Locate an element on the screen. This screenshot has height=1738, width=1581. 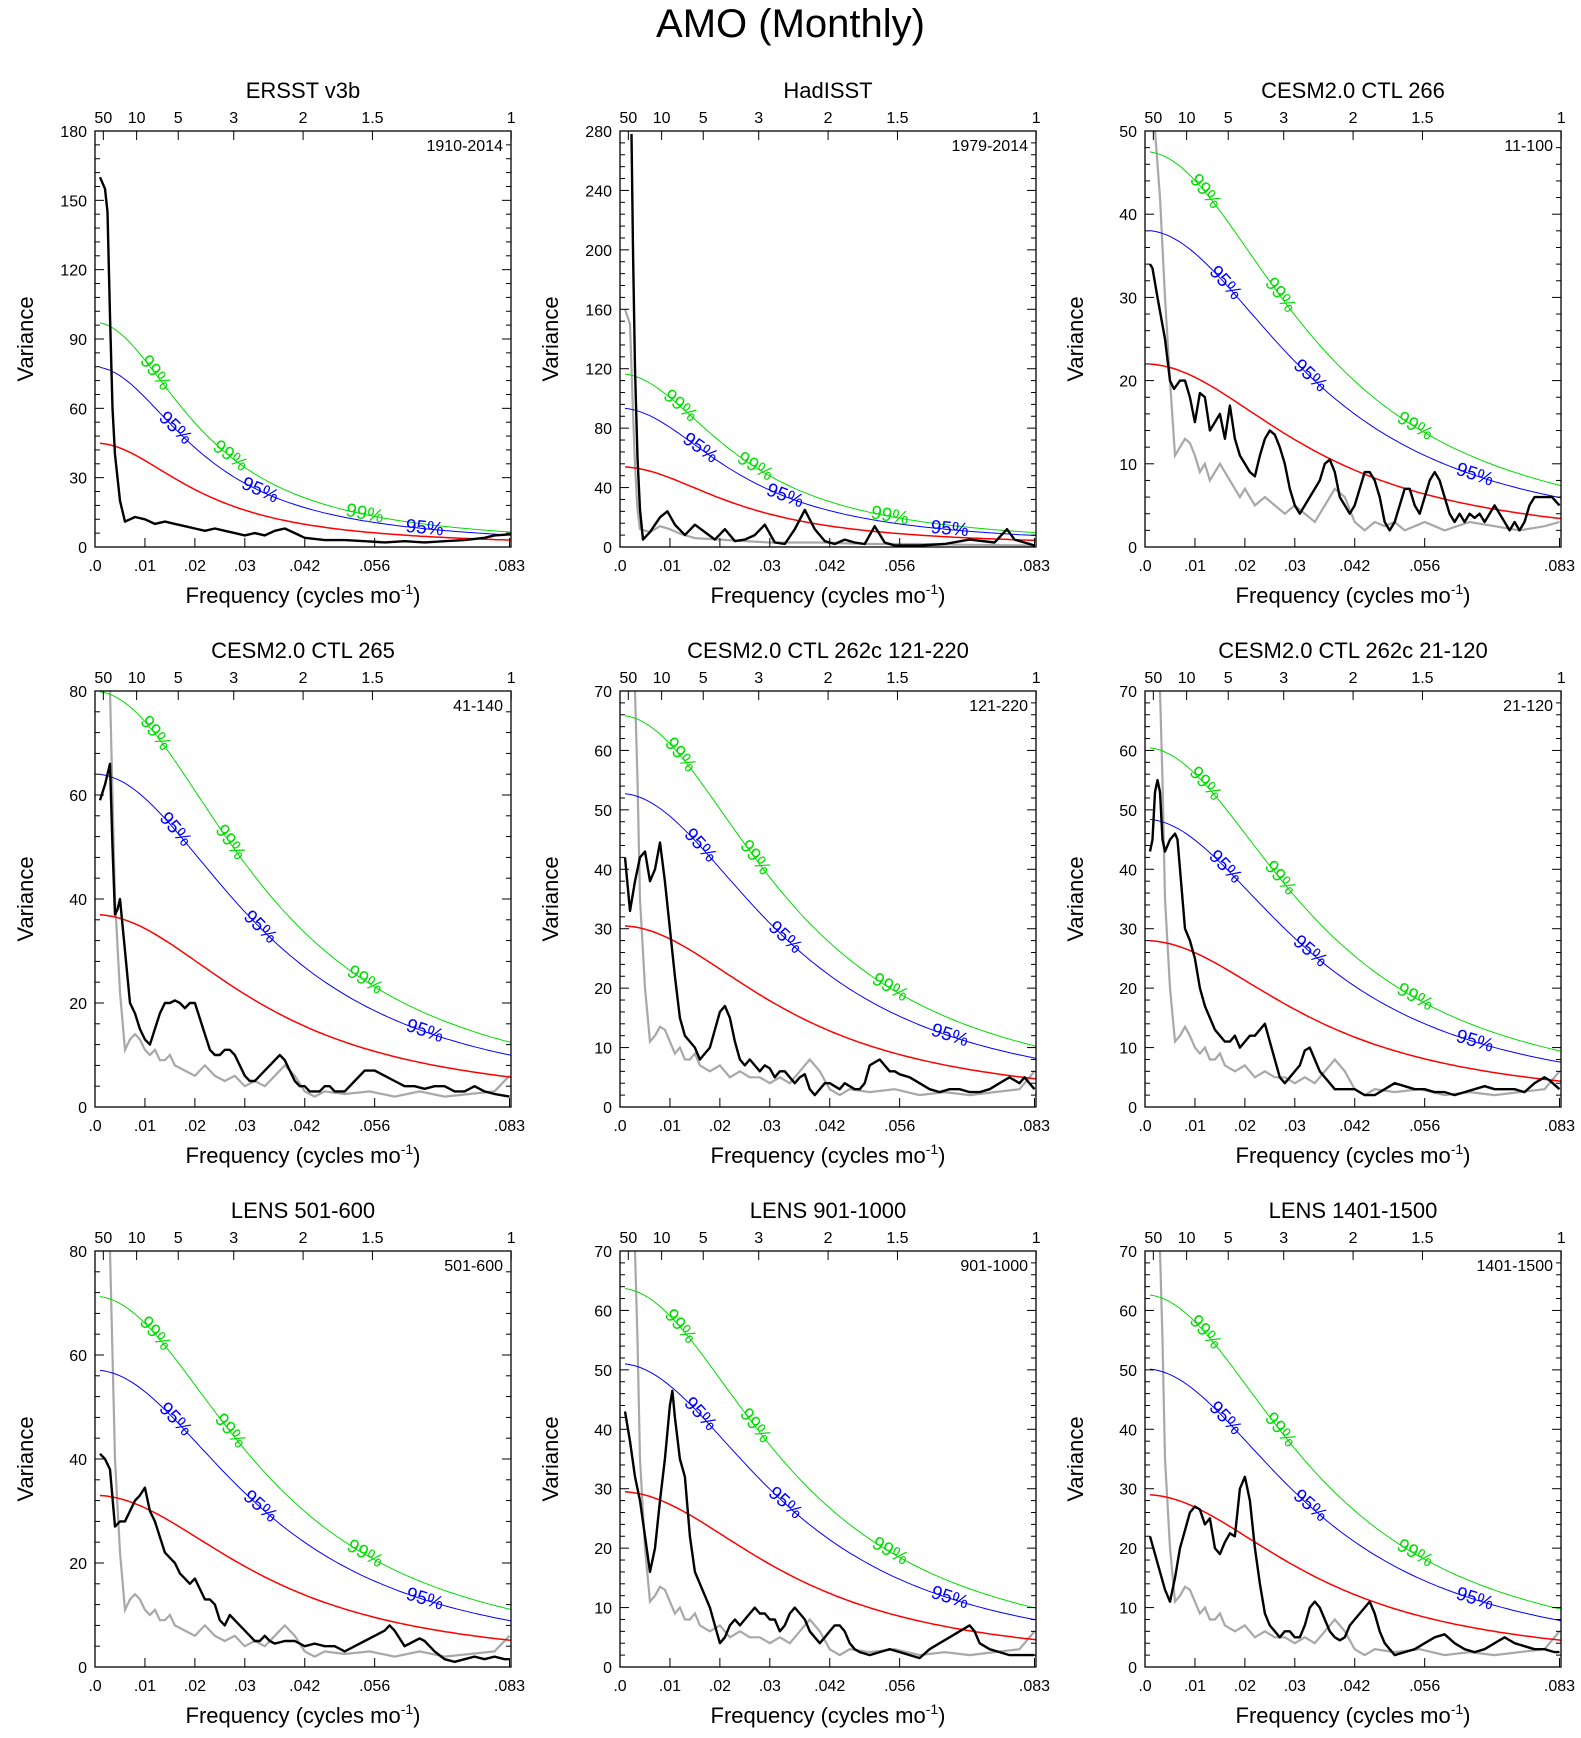
period-label: 901-1000 is located at coordinates (994, 1266).